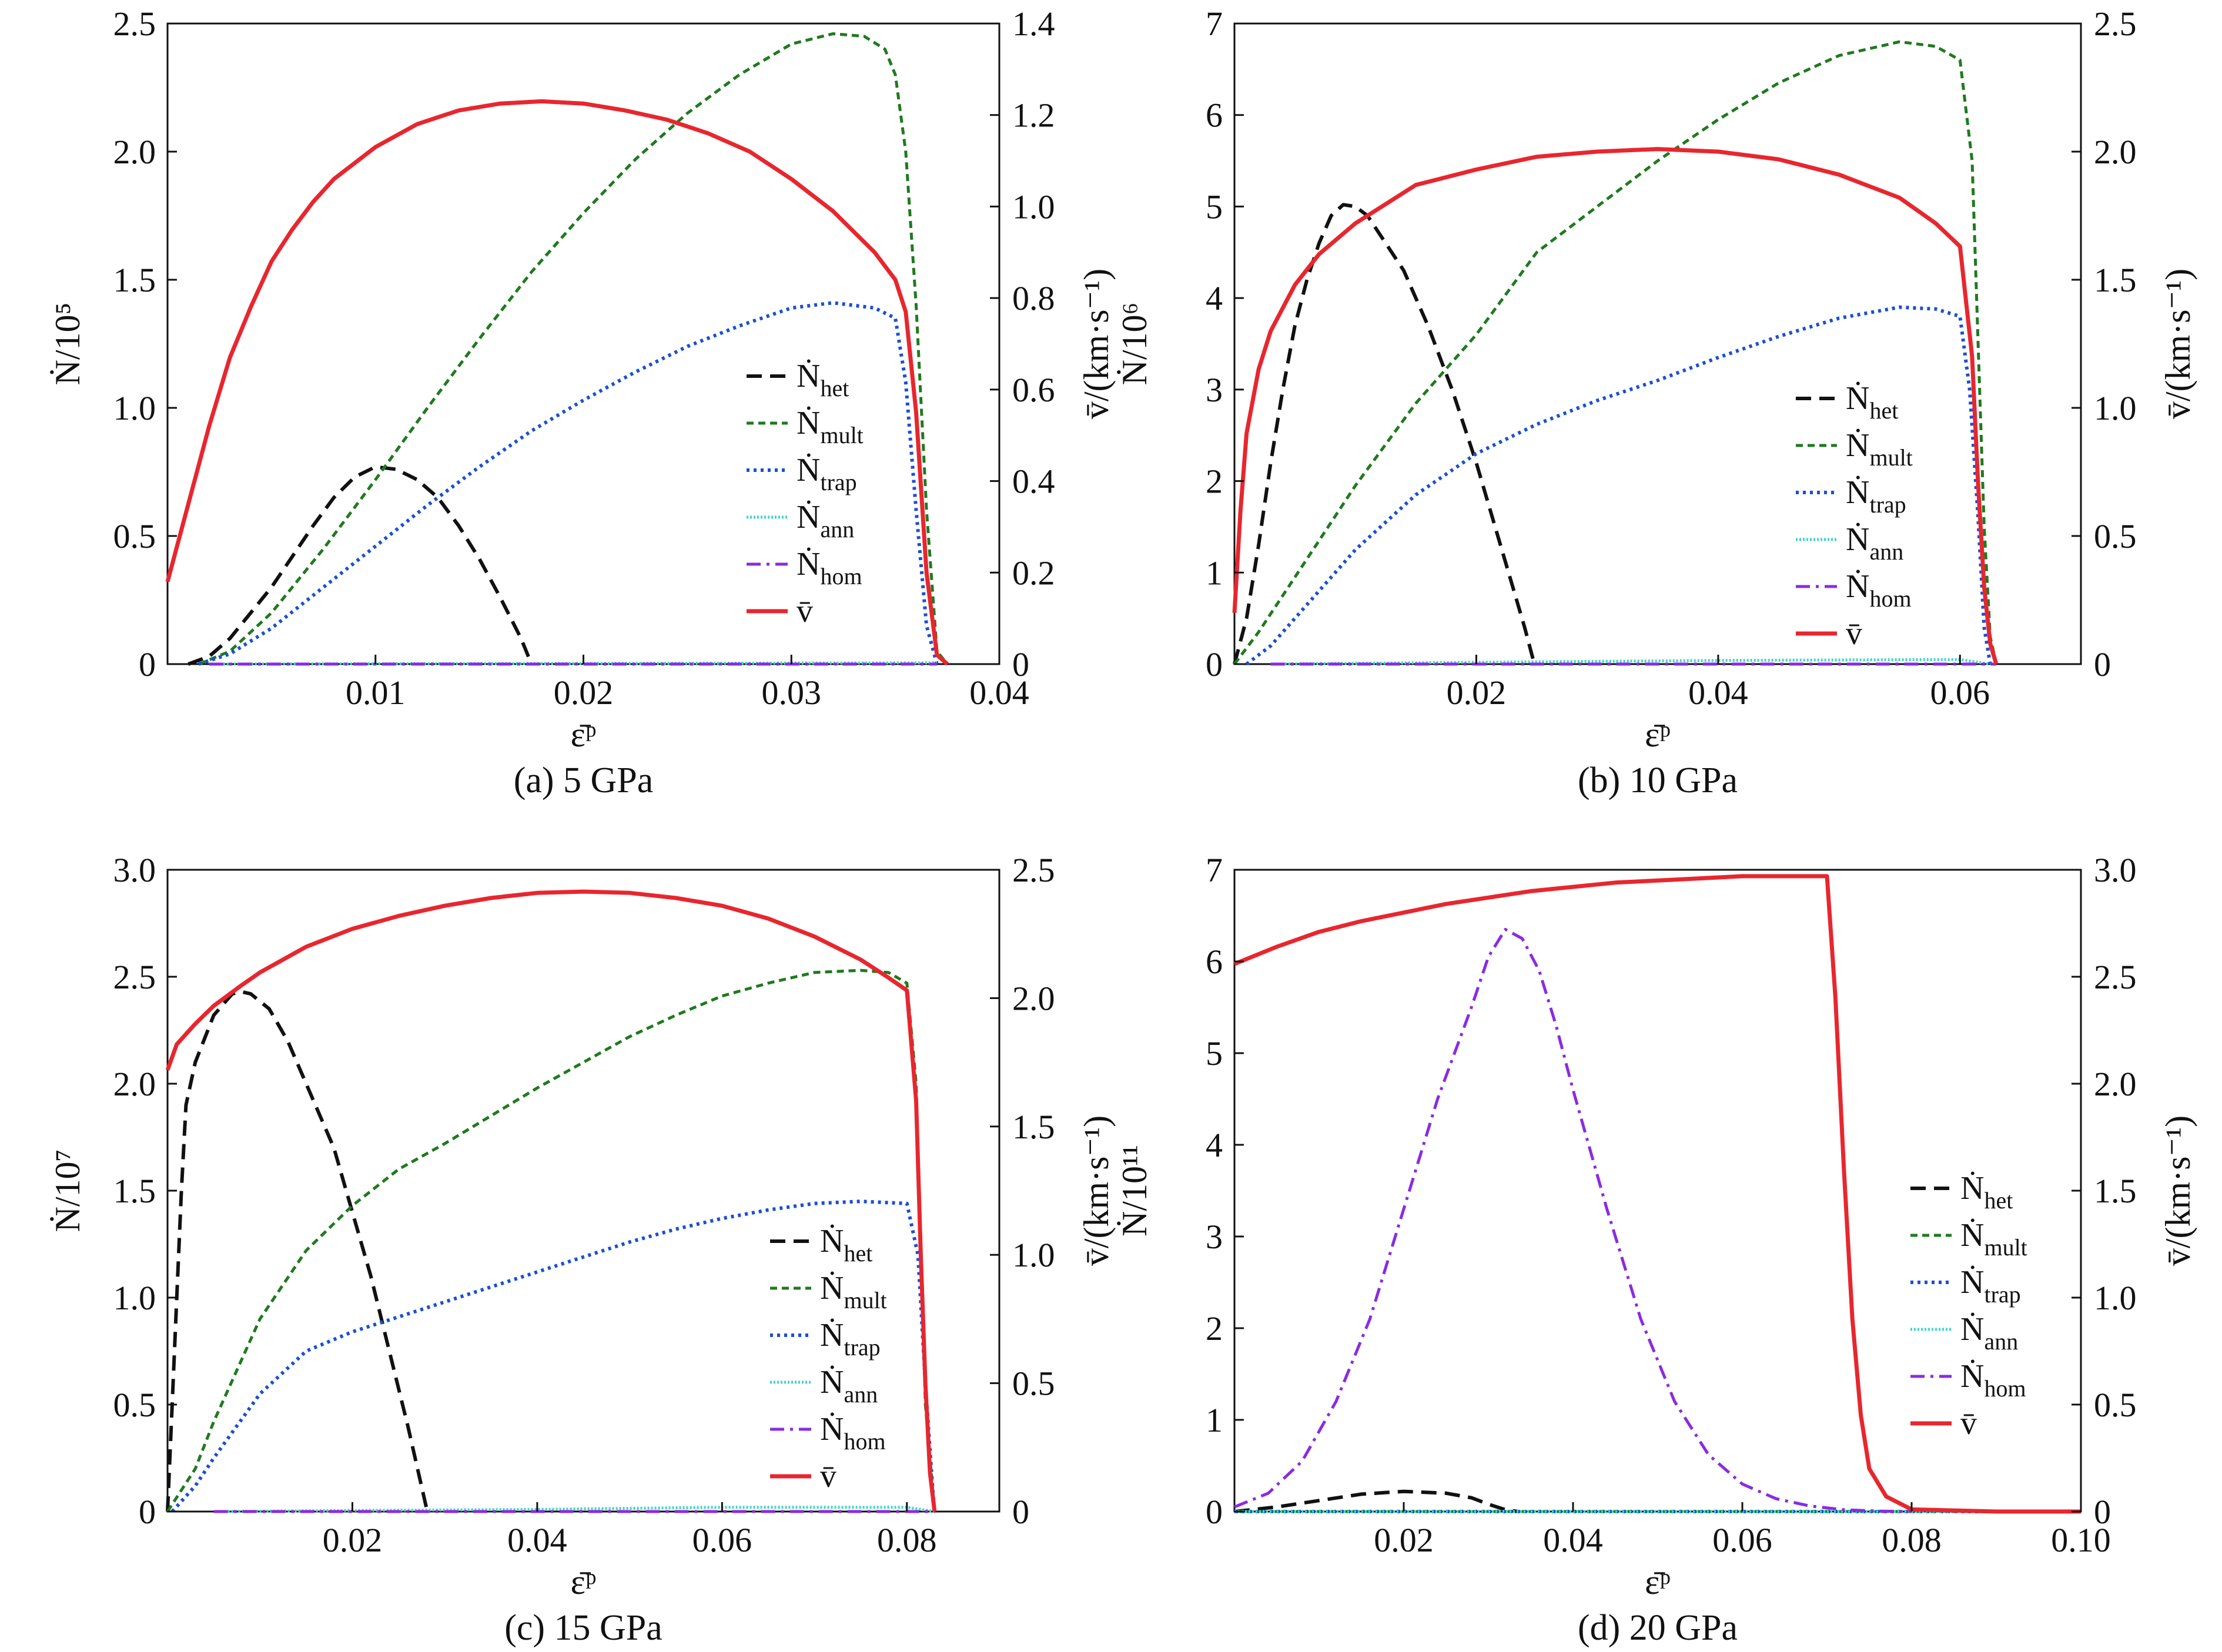  Describe the element at coordinates (1214, 1420) in the screenshot. I see `left-tick-label: 1` at that location.